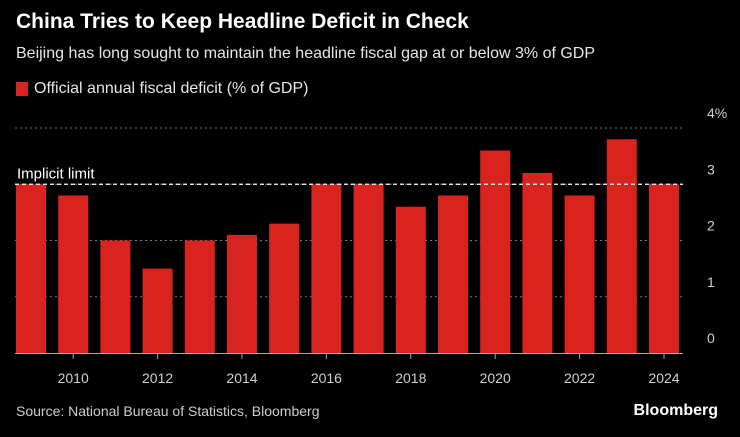  What do you see at coordinates (675, 410) in the screenshot?
I see `bloomberg-logo: Bloomberg` at bounding box center [675, 410].